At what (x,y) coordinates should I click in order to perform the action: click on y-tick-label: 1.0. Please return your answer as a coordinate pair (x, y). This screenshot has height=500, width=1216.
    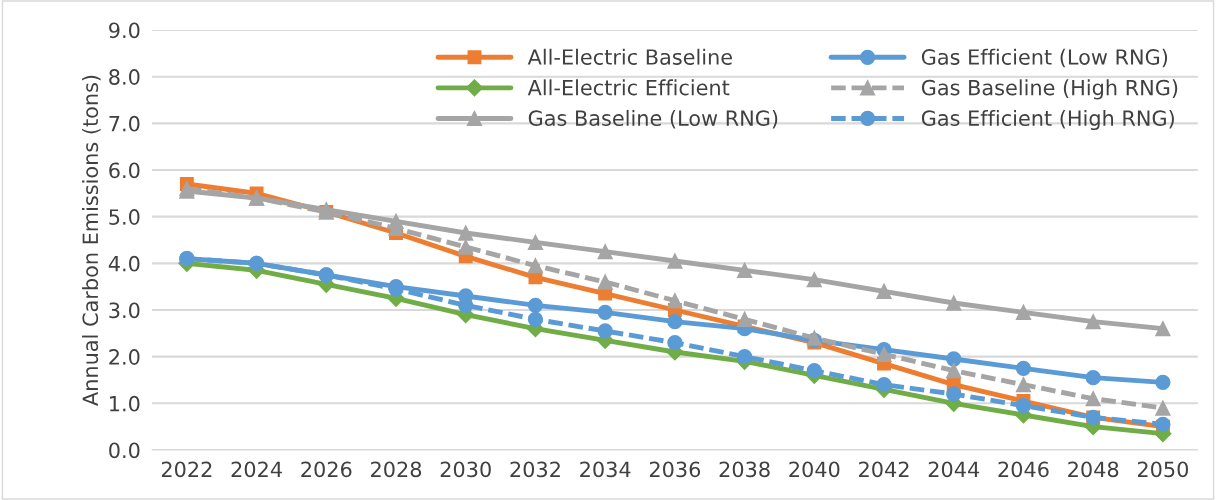
    Looking at the image, I should click on (125, 403).